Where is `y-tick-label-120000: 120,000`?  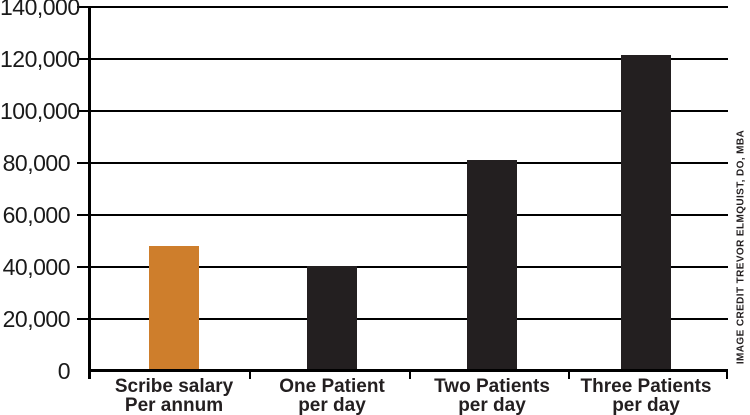
y-tick-label-120000: 120,000 is located at coordinates (40, 59).